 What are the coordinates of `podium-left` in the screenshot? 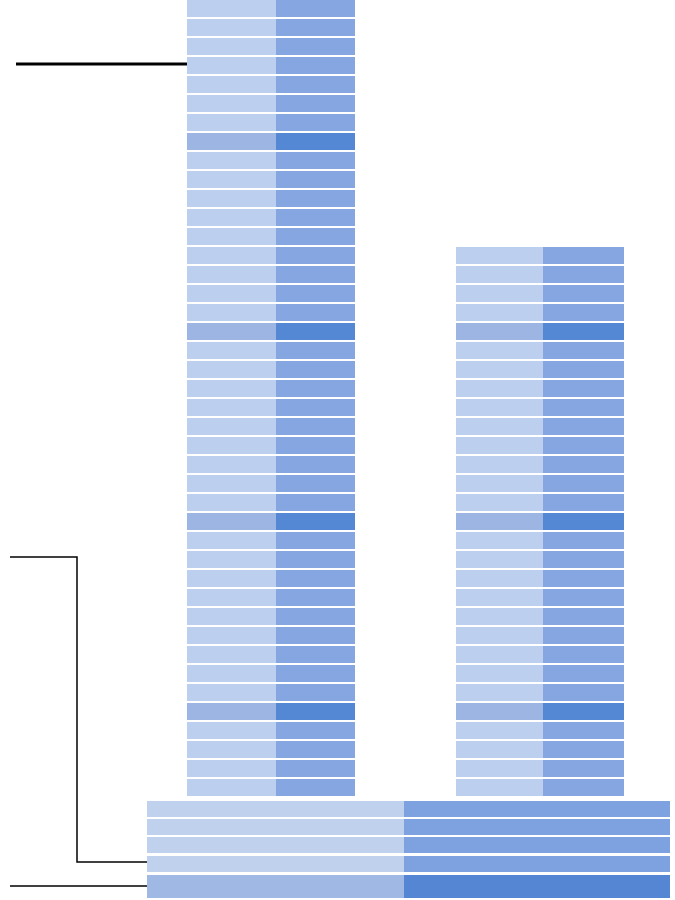 It's located at (275, 827).